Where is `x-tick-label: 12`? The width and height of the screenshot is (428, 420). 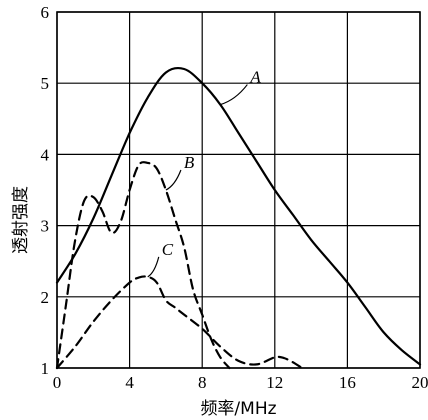
x-tick-label: 12 is located at coordinates (274, 382).